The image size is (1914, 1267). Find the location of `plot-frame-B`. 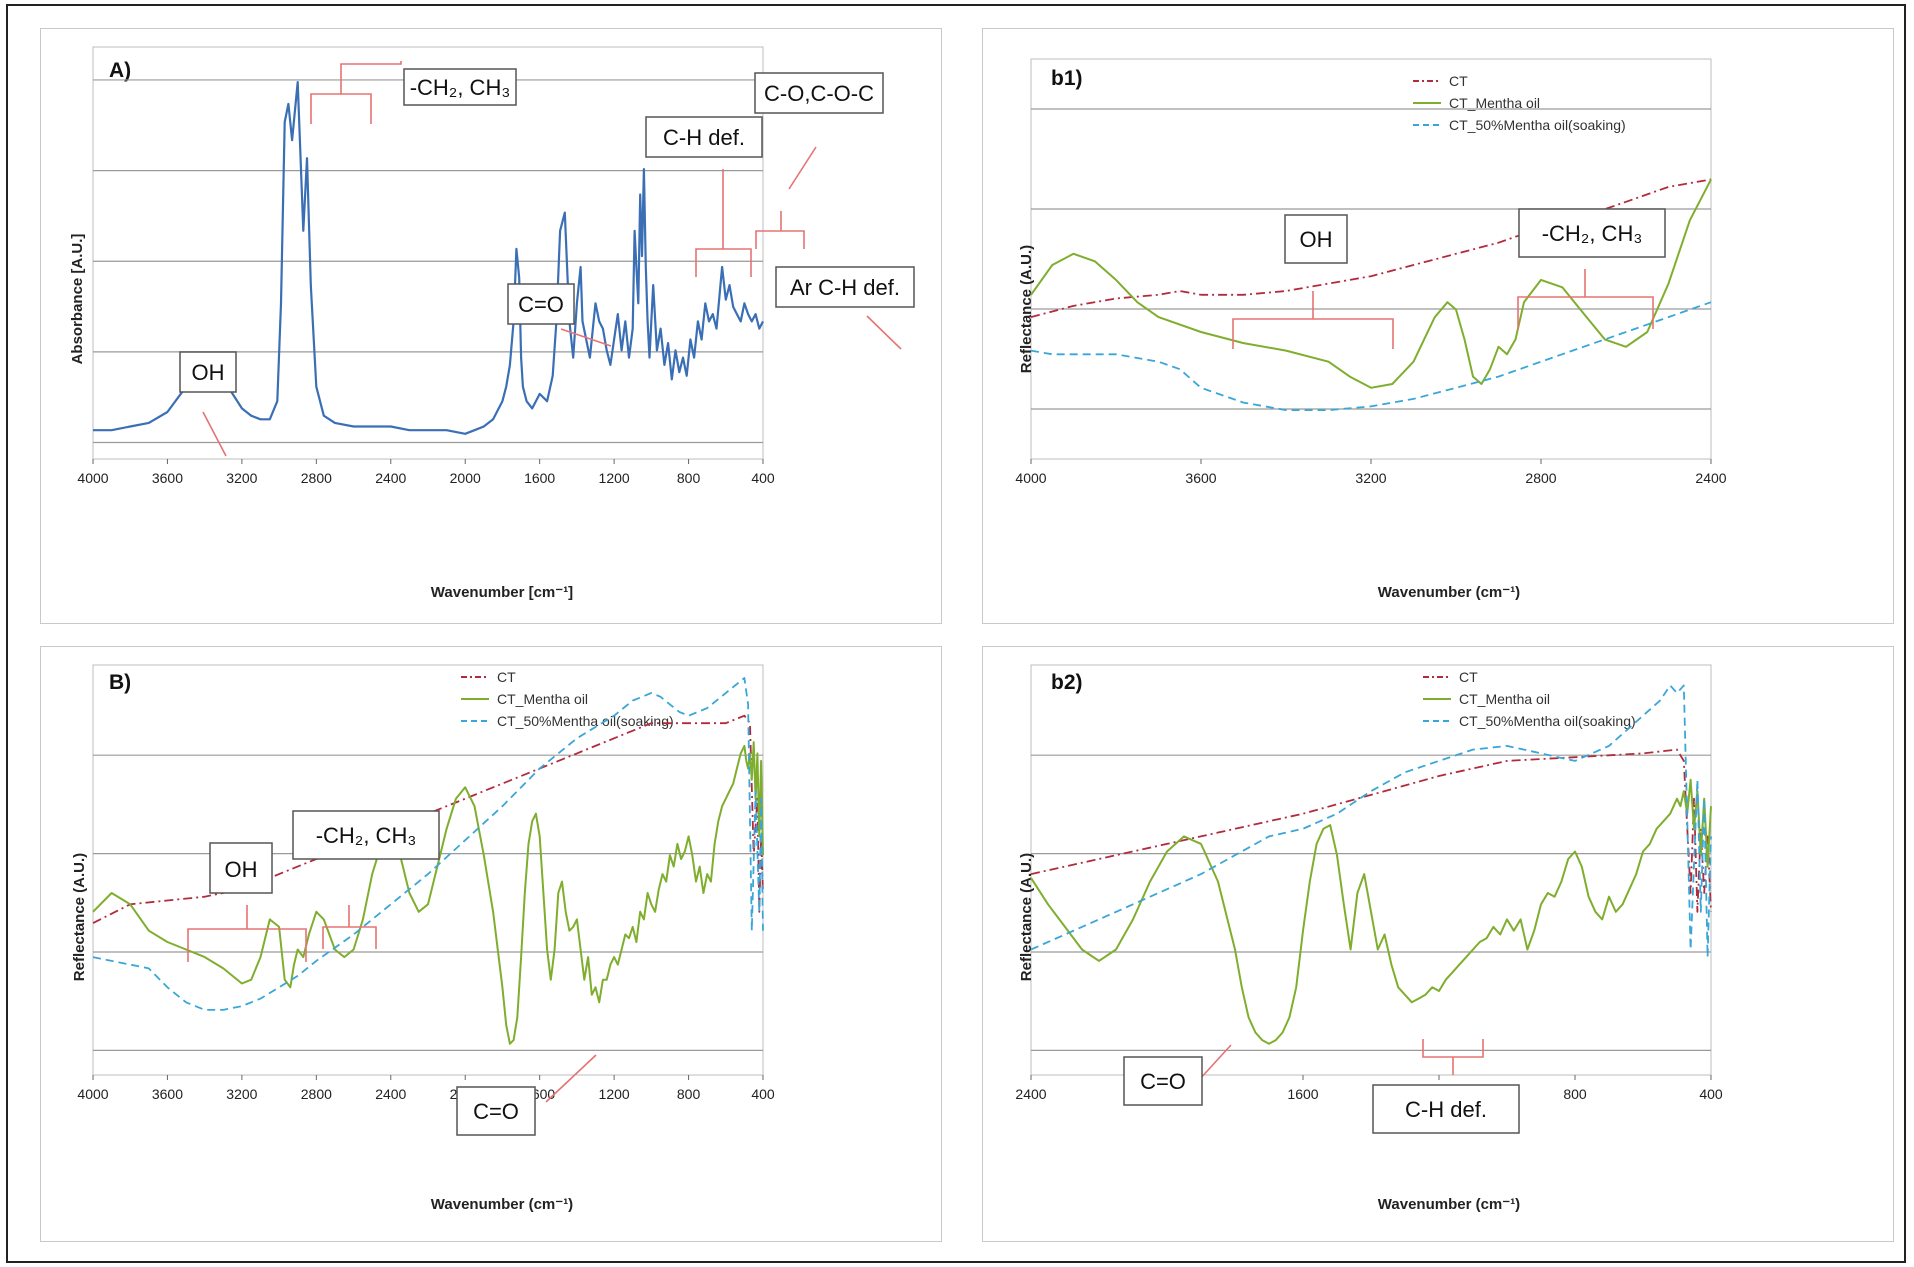

plot-frame-B is located at coordinates (428, 870).